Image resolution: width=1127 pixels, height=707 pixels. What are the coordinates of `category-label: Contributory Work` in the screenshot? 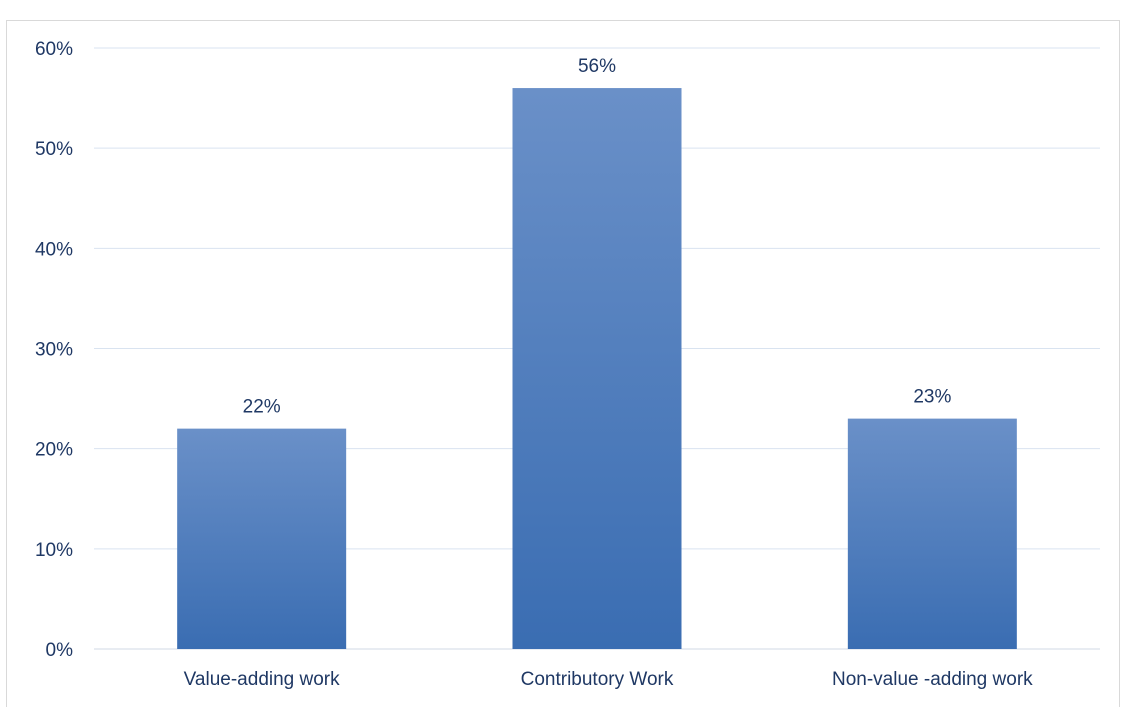 It's located at (597, 679).